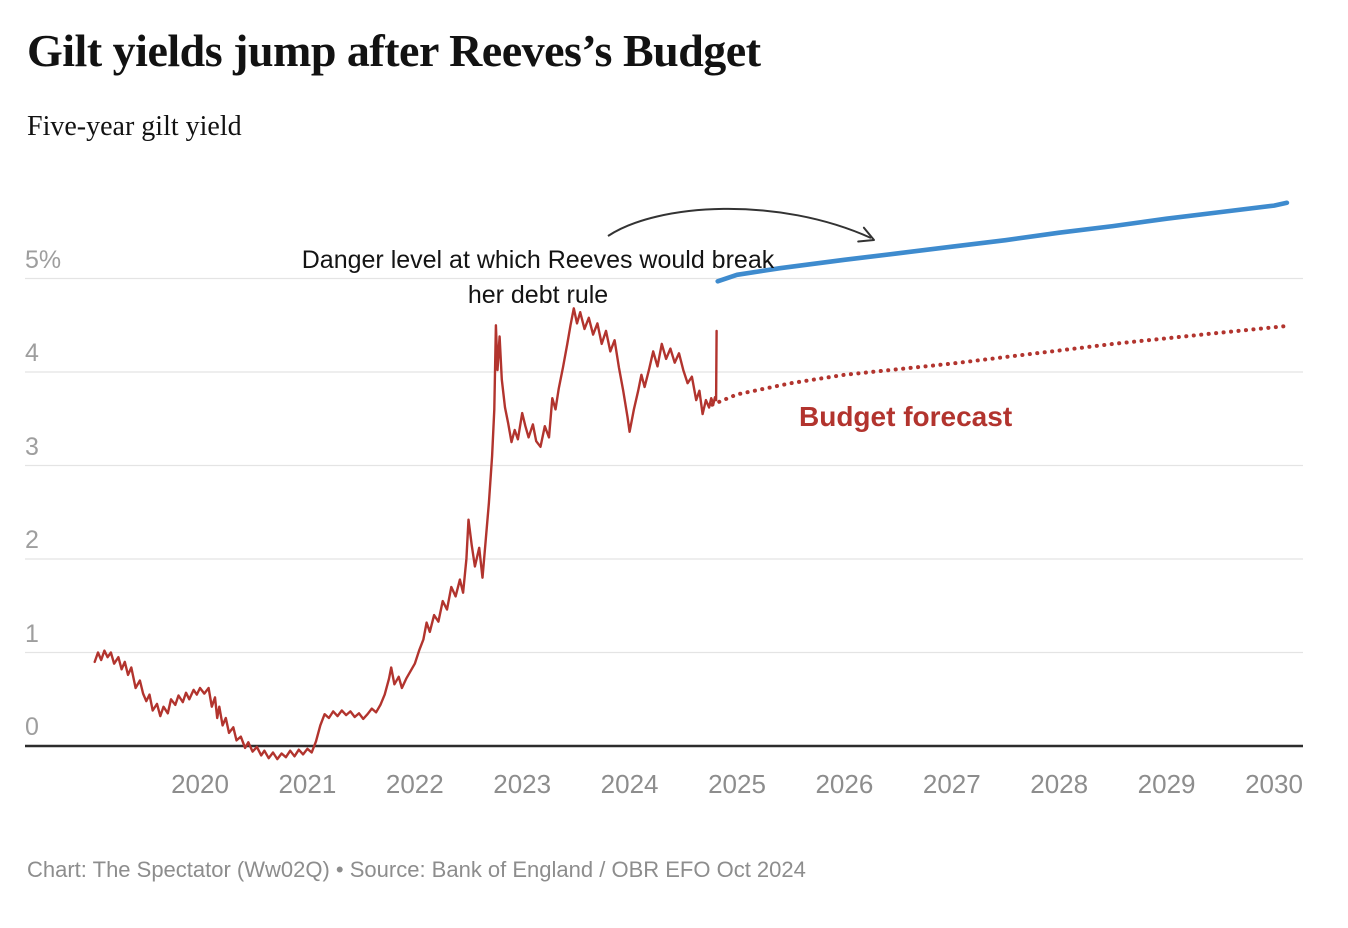  What do you see at coordinates (866, 234) in the screenshot?
I see `annotation-arrow-head` at bounding box center [866, 234].